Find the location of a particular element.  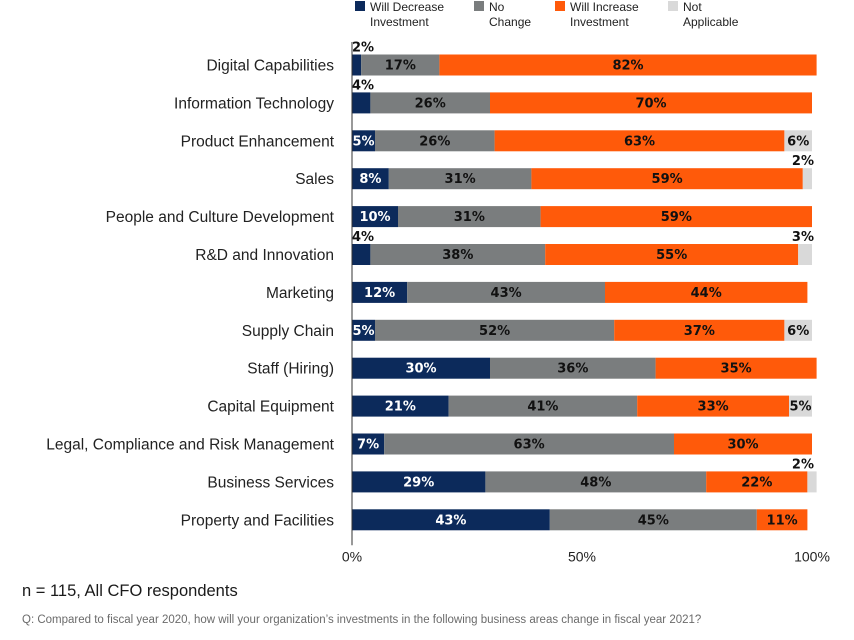

category-label: Sales is located at coordinates (314, 179).